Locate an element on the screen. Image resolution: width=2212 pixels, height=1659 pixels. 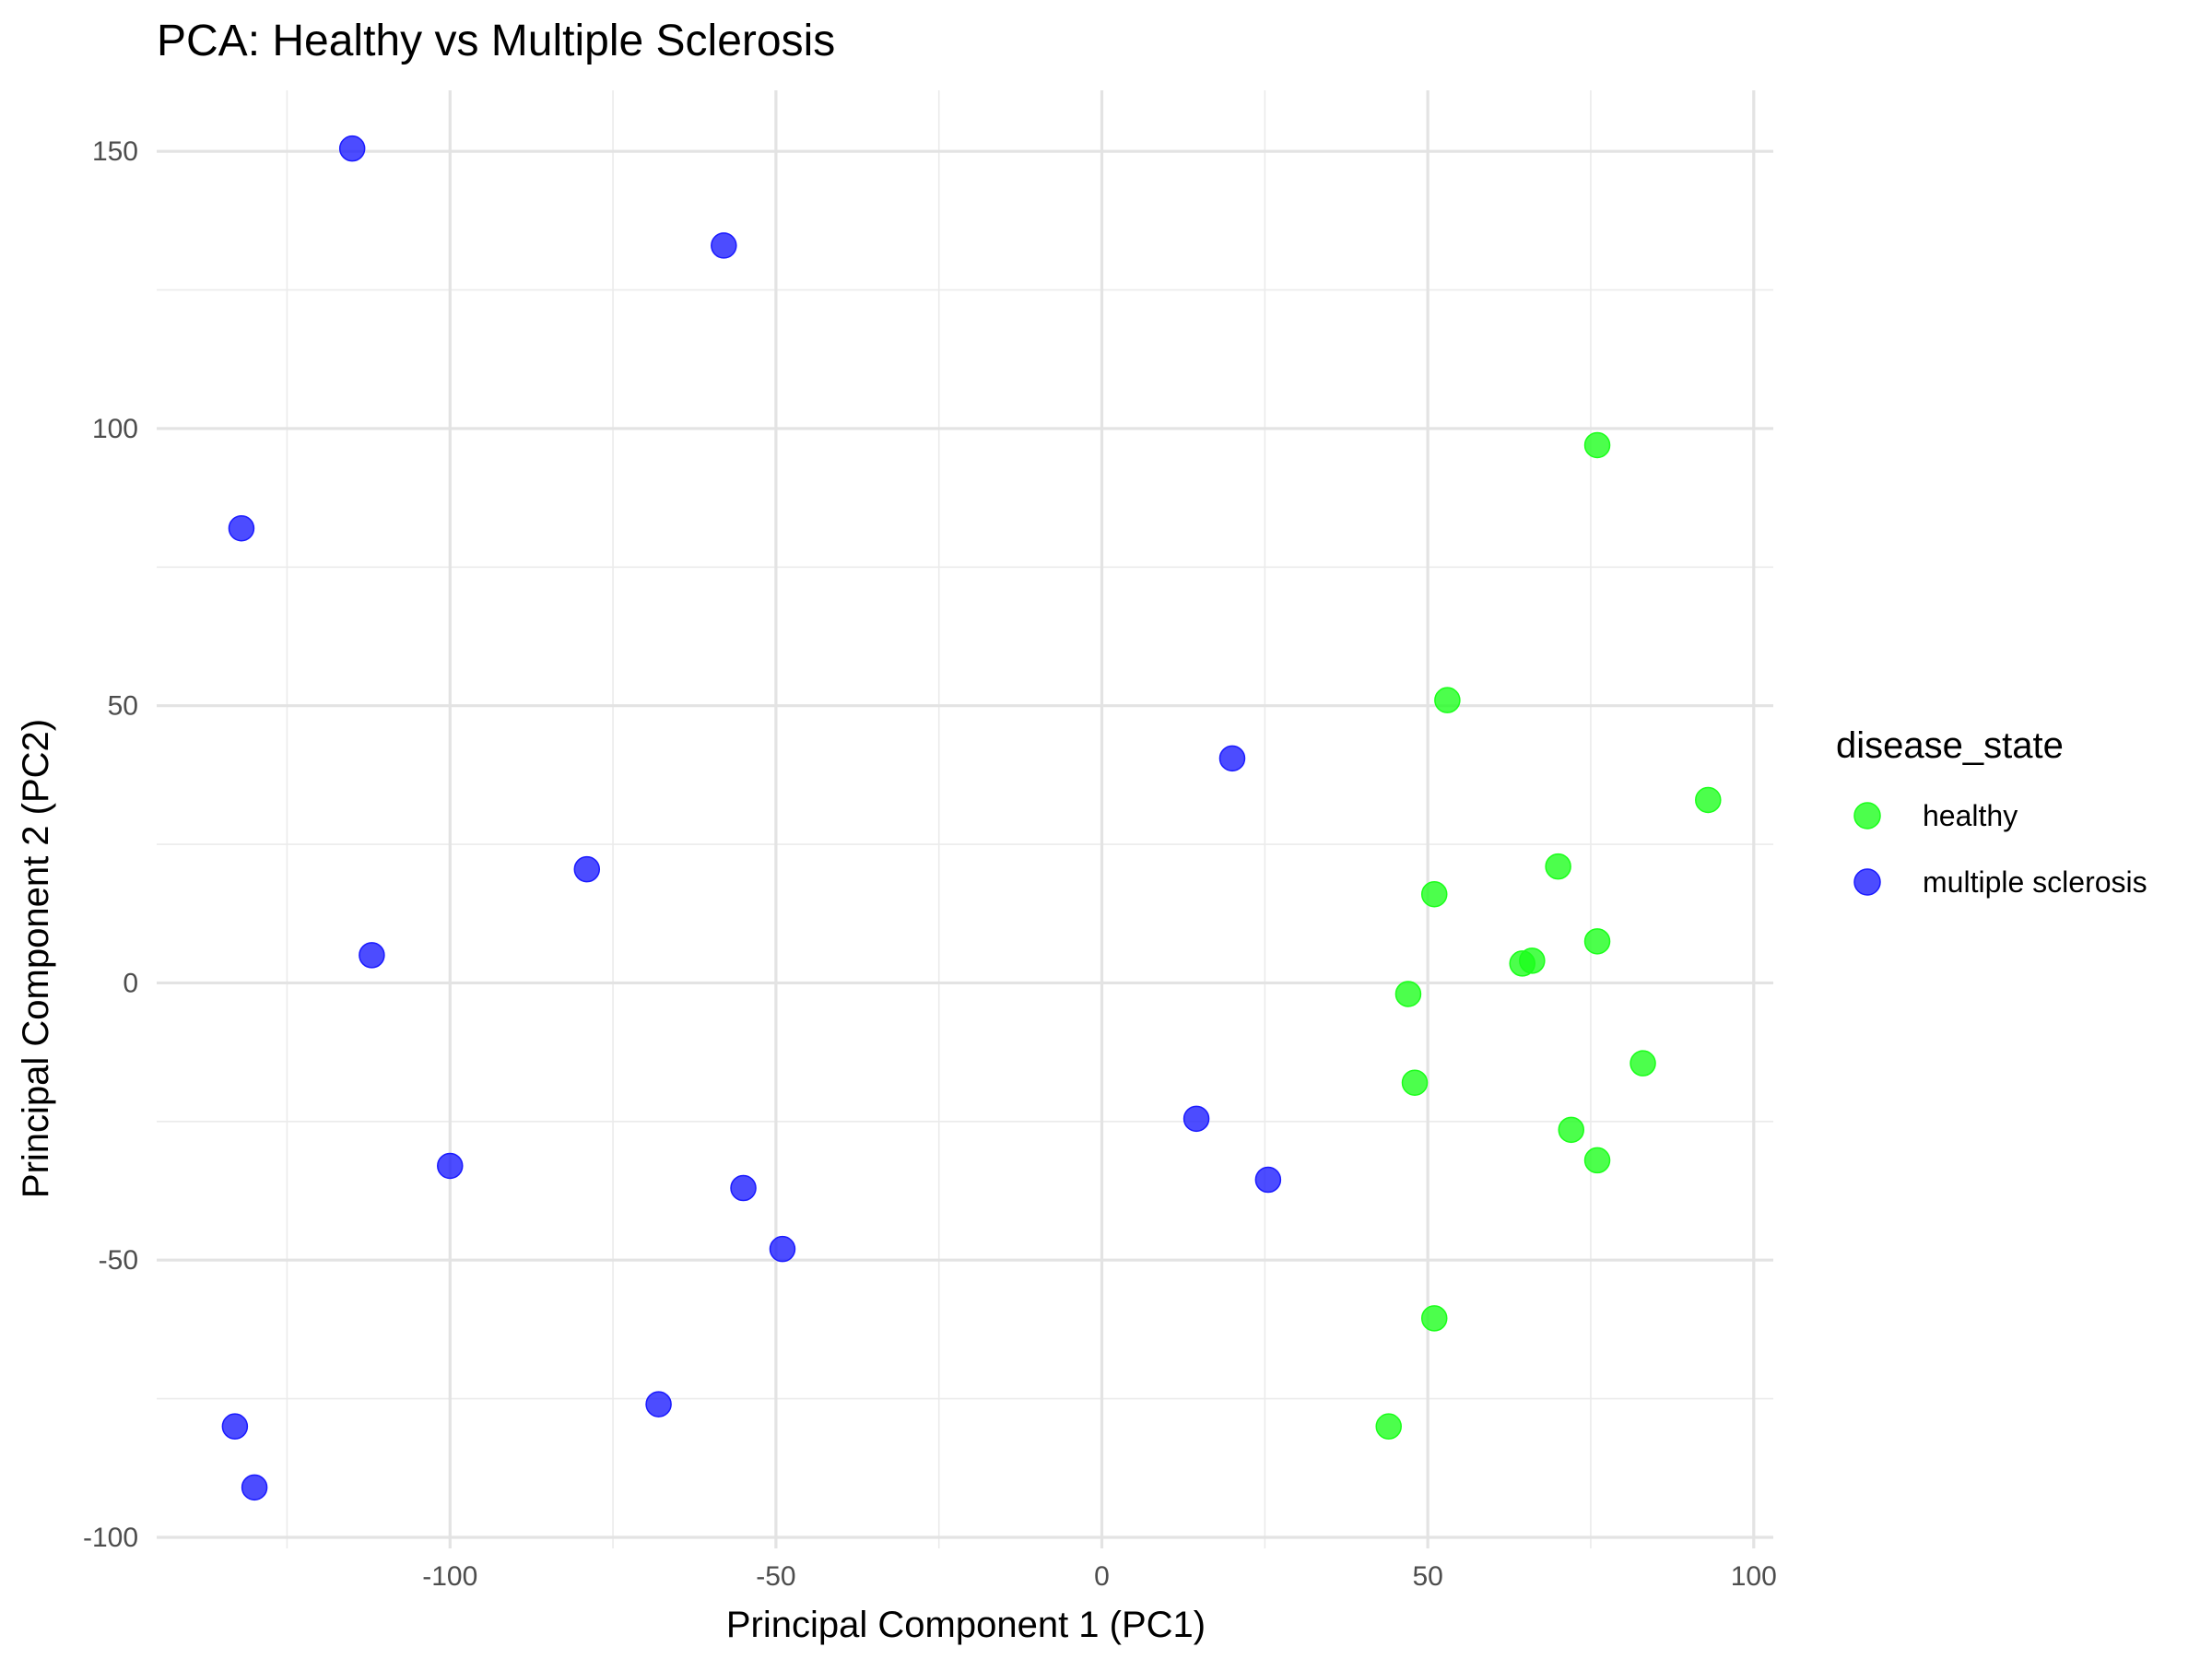
x-tick-label: -50 is located at coordinates (775, 1576).